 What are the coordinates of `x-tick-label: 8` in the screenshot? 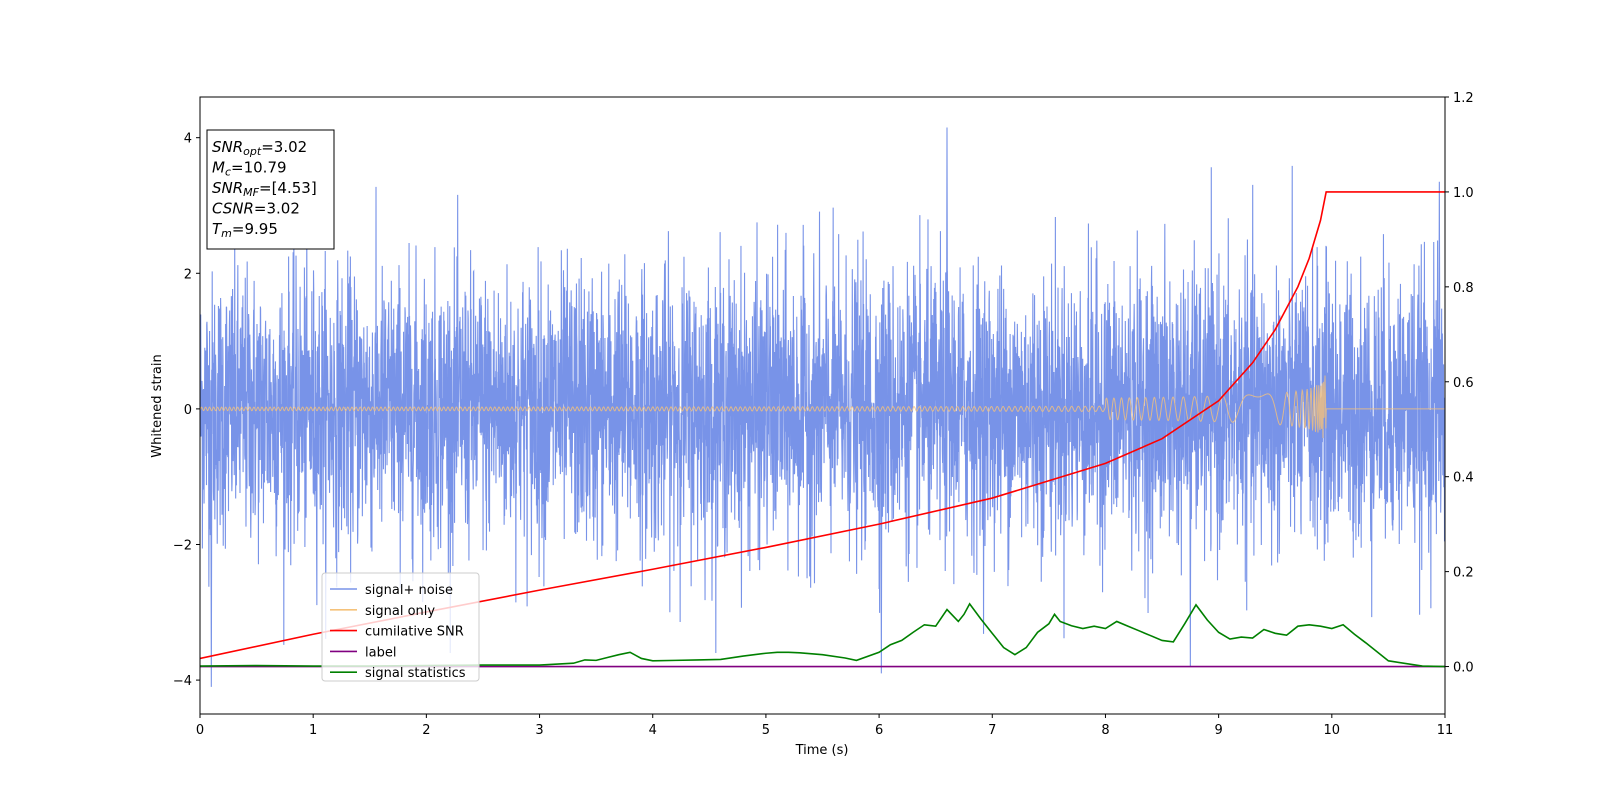 It's located at (1105, 730).